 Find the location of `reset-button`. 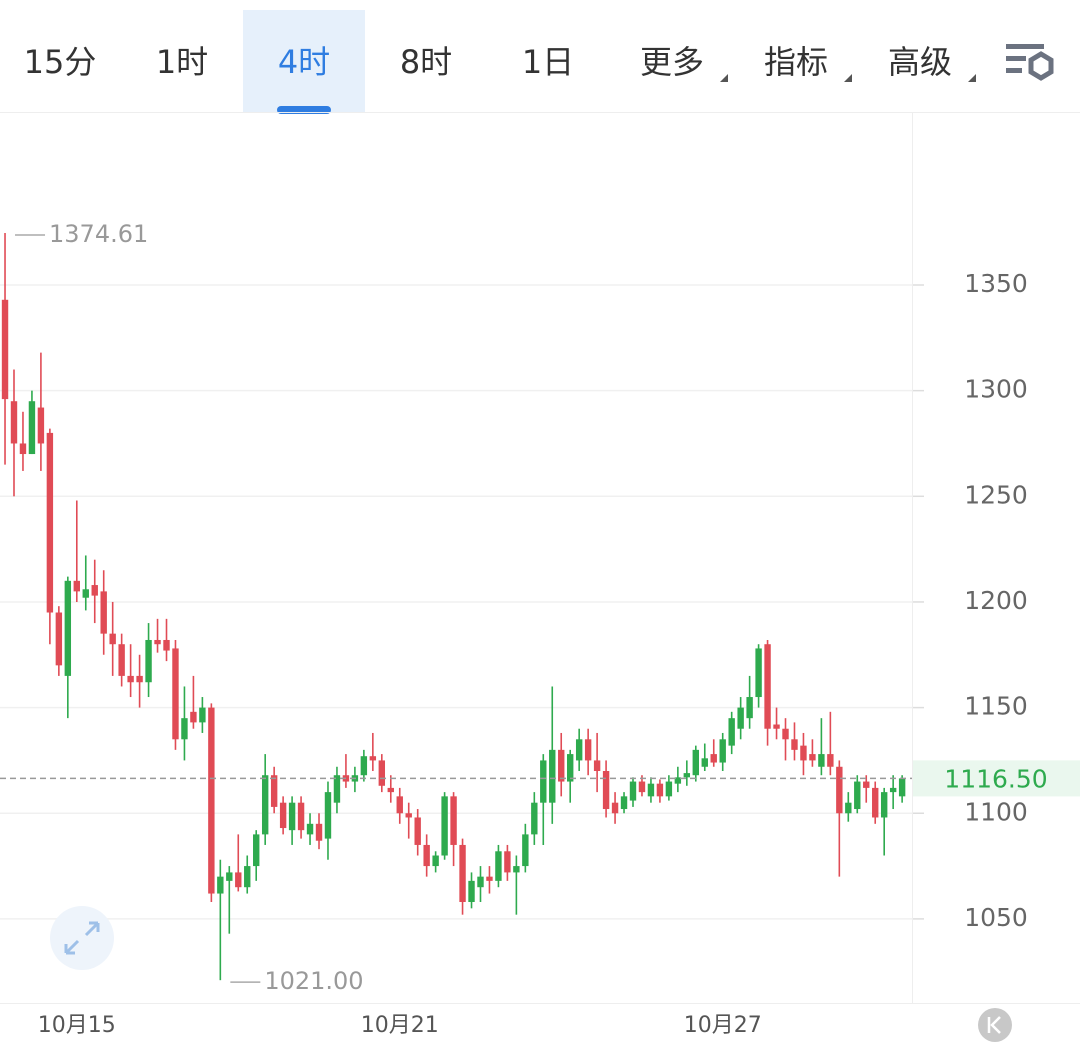

reset-button is located at coordinates (995, 1025).